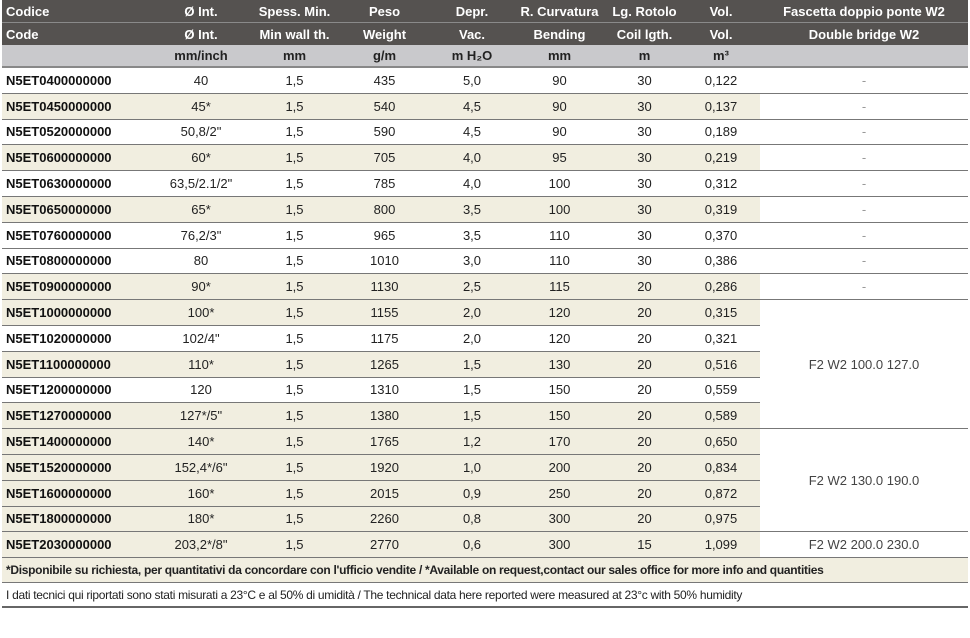 Image resolution: width=970 pixels, height=638 pixels. What do you see at coordinates (644, 33) in the screenshot?
I see `header-coil-length: Coil lgth.` at bounding box center [644, 33].